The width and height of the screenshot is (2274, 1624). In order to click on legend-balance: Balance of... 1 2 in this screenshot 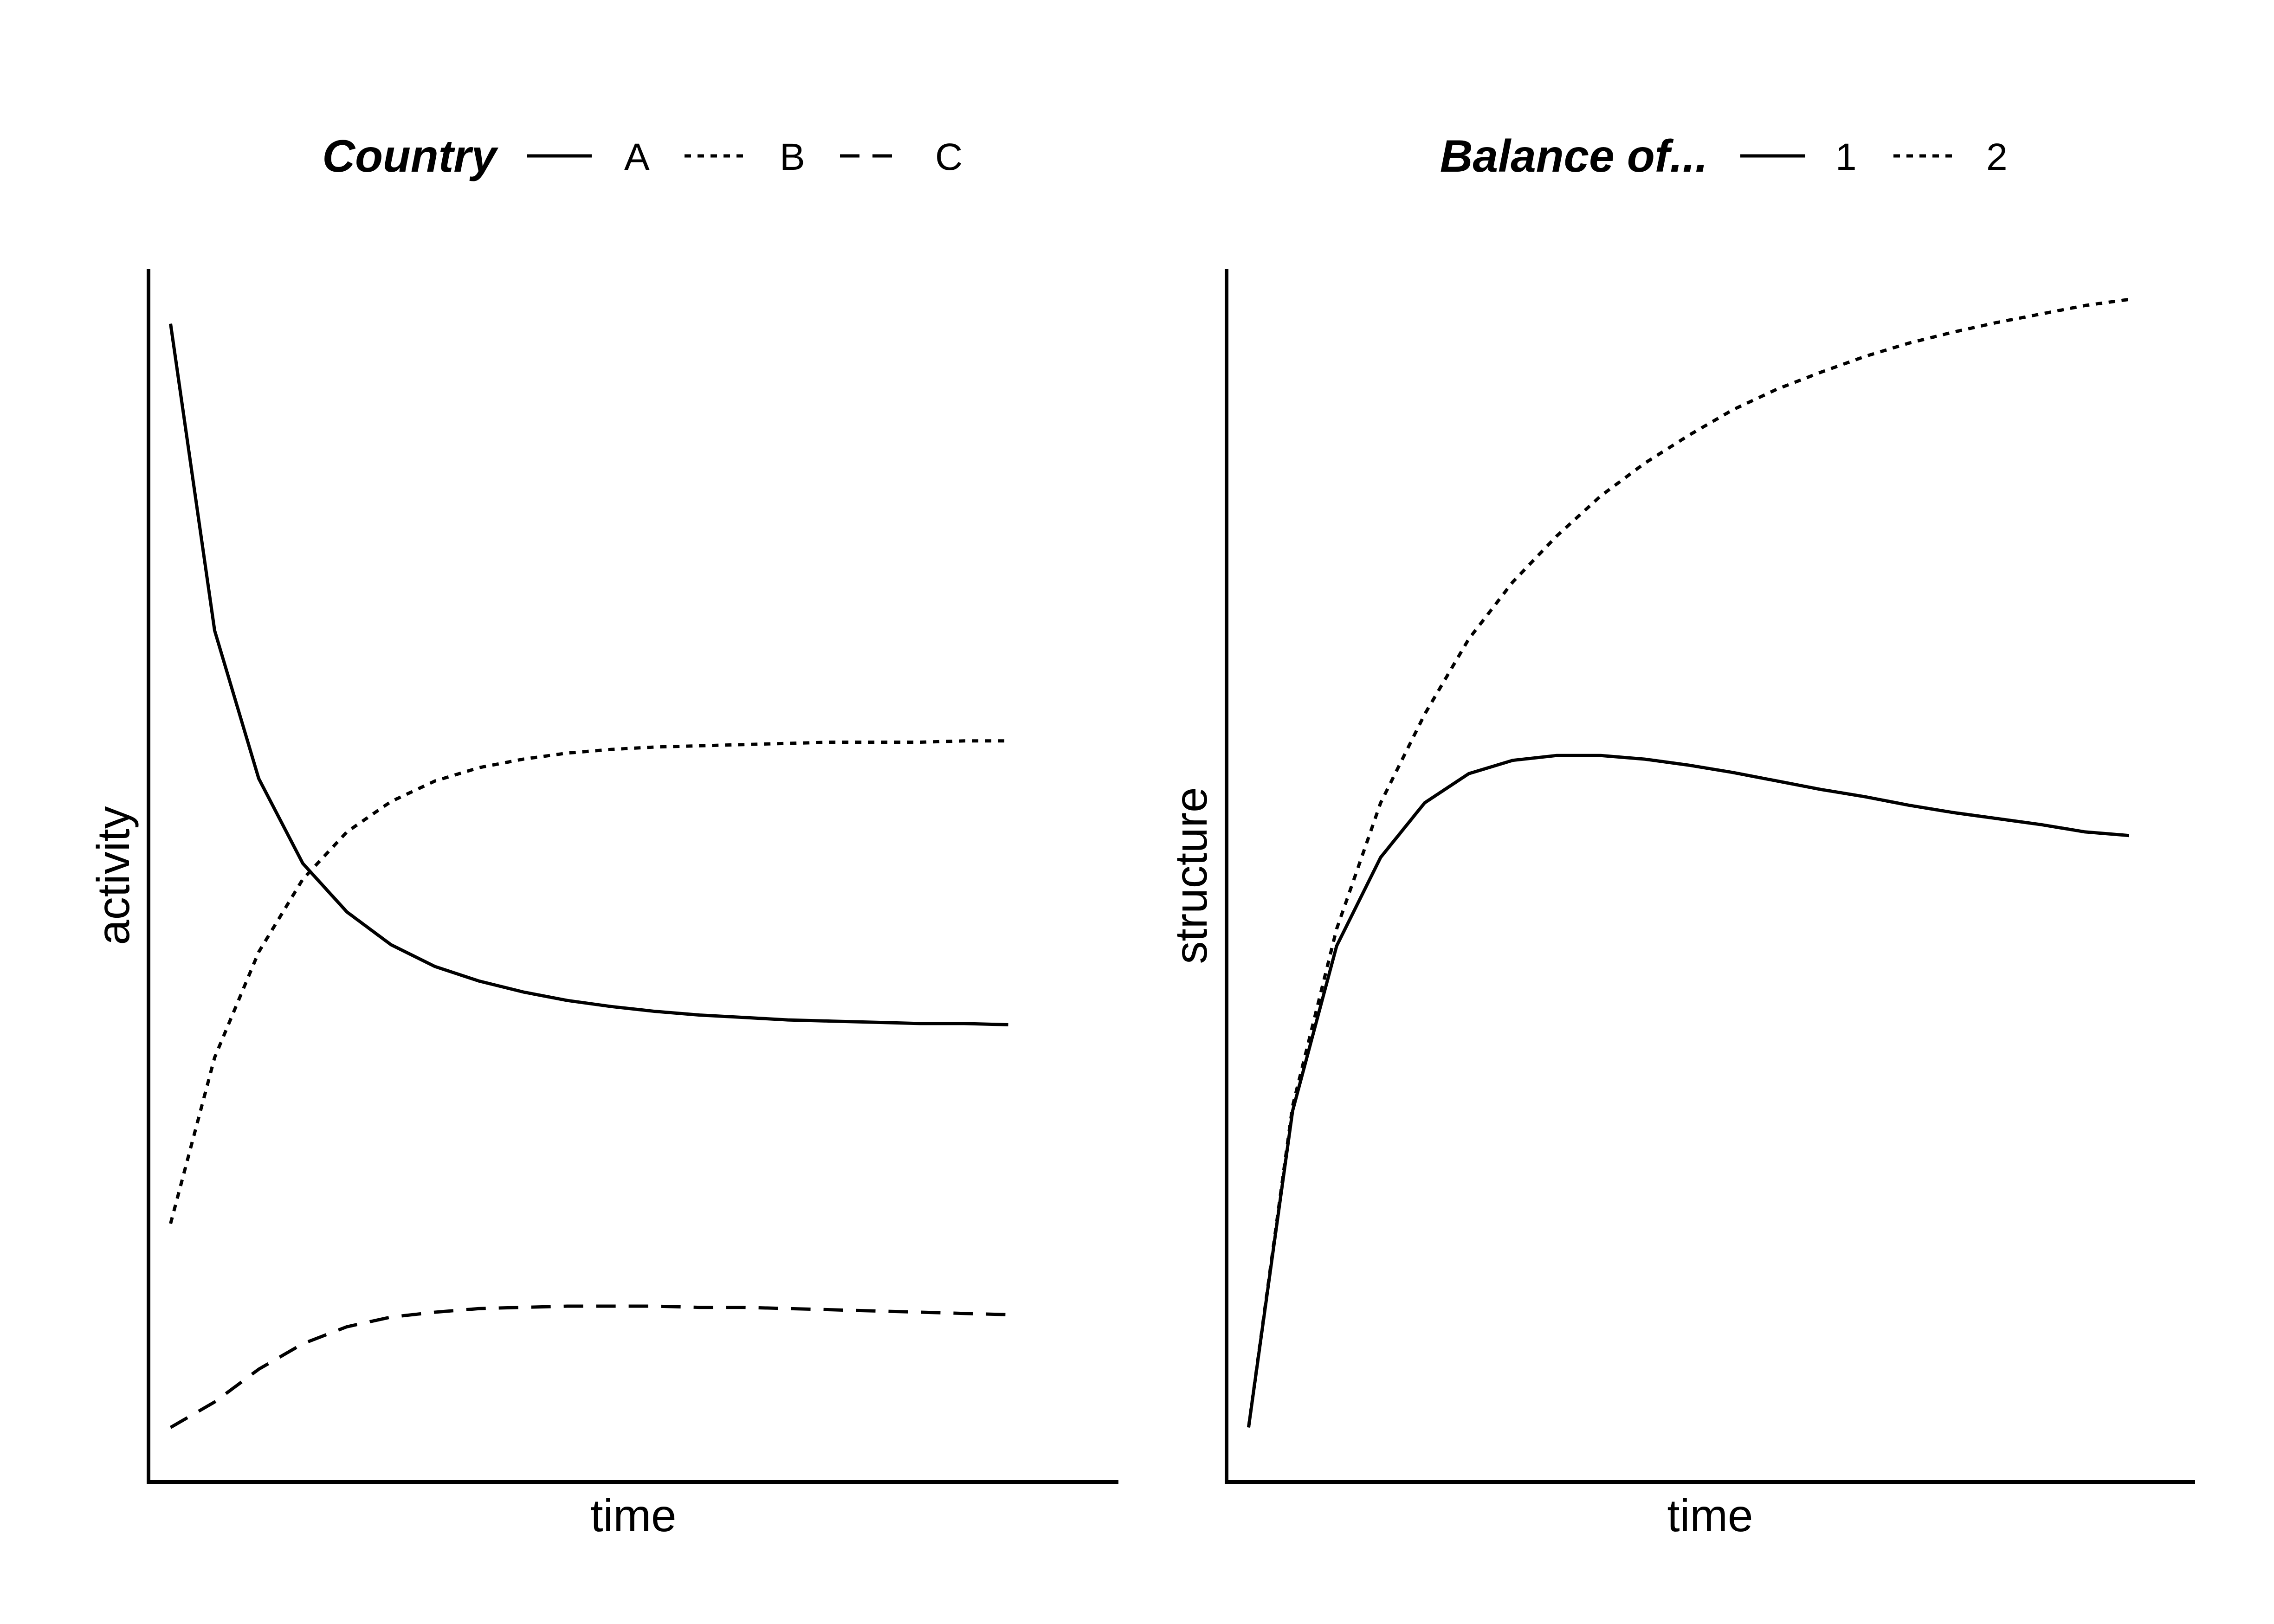, I will do `click(1724, 156)`.